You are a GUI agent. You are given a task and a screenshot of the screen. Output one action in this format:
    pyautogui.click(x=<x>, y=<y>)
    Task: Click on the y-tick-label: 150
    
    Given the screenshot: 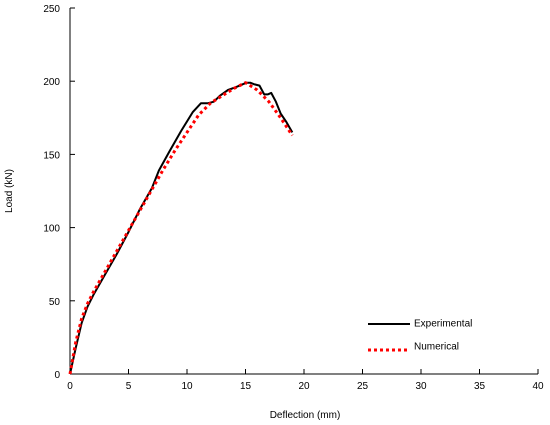 What is the action you would take?
    pyautogui.click(x=51, y=155)
    